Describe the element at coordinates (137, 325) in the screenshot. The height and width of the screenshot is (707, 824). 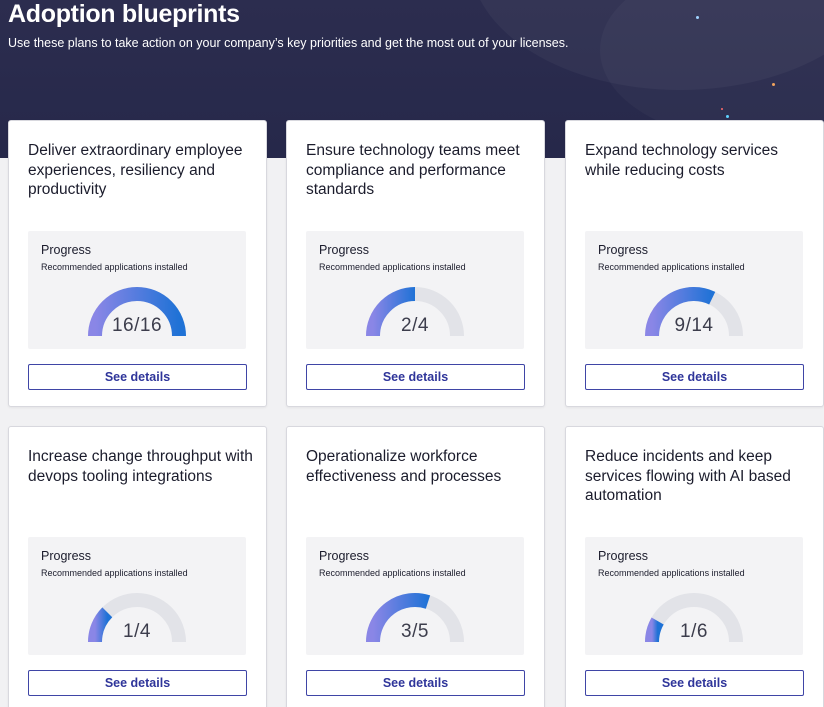
I see `progress-value: 16/16` at that location.